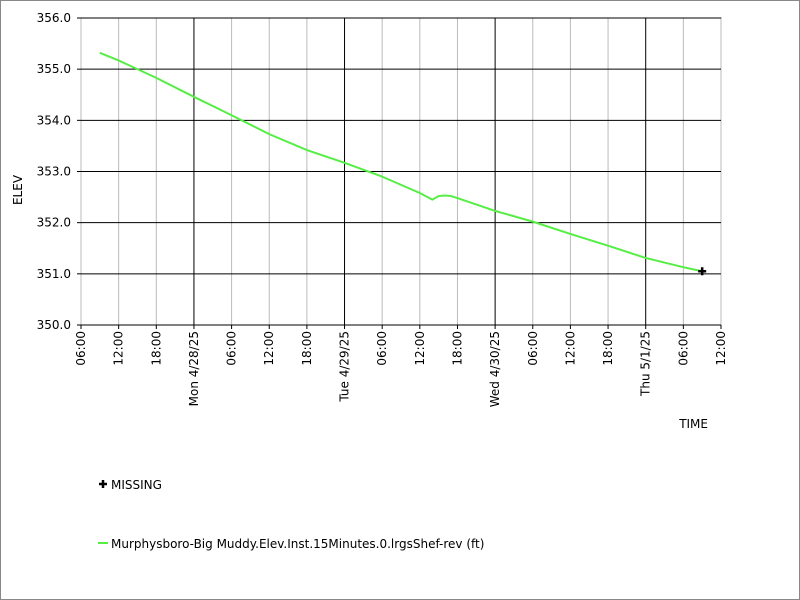  What do you see at coordinates (54, 223) in the screenshot?
I see `y-tick-label: 352.0` at bounding box center [54, 223].